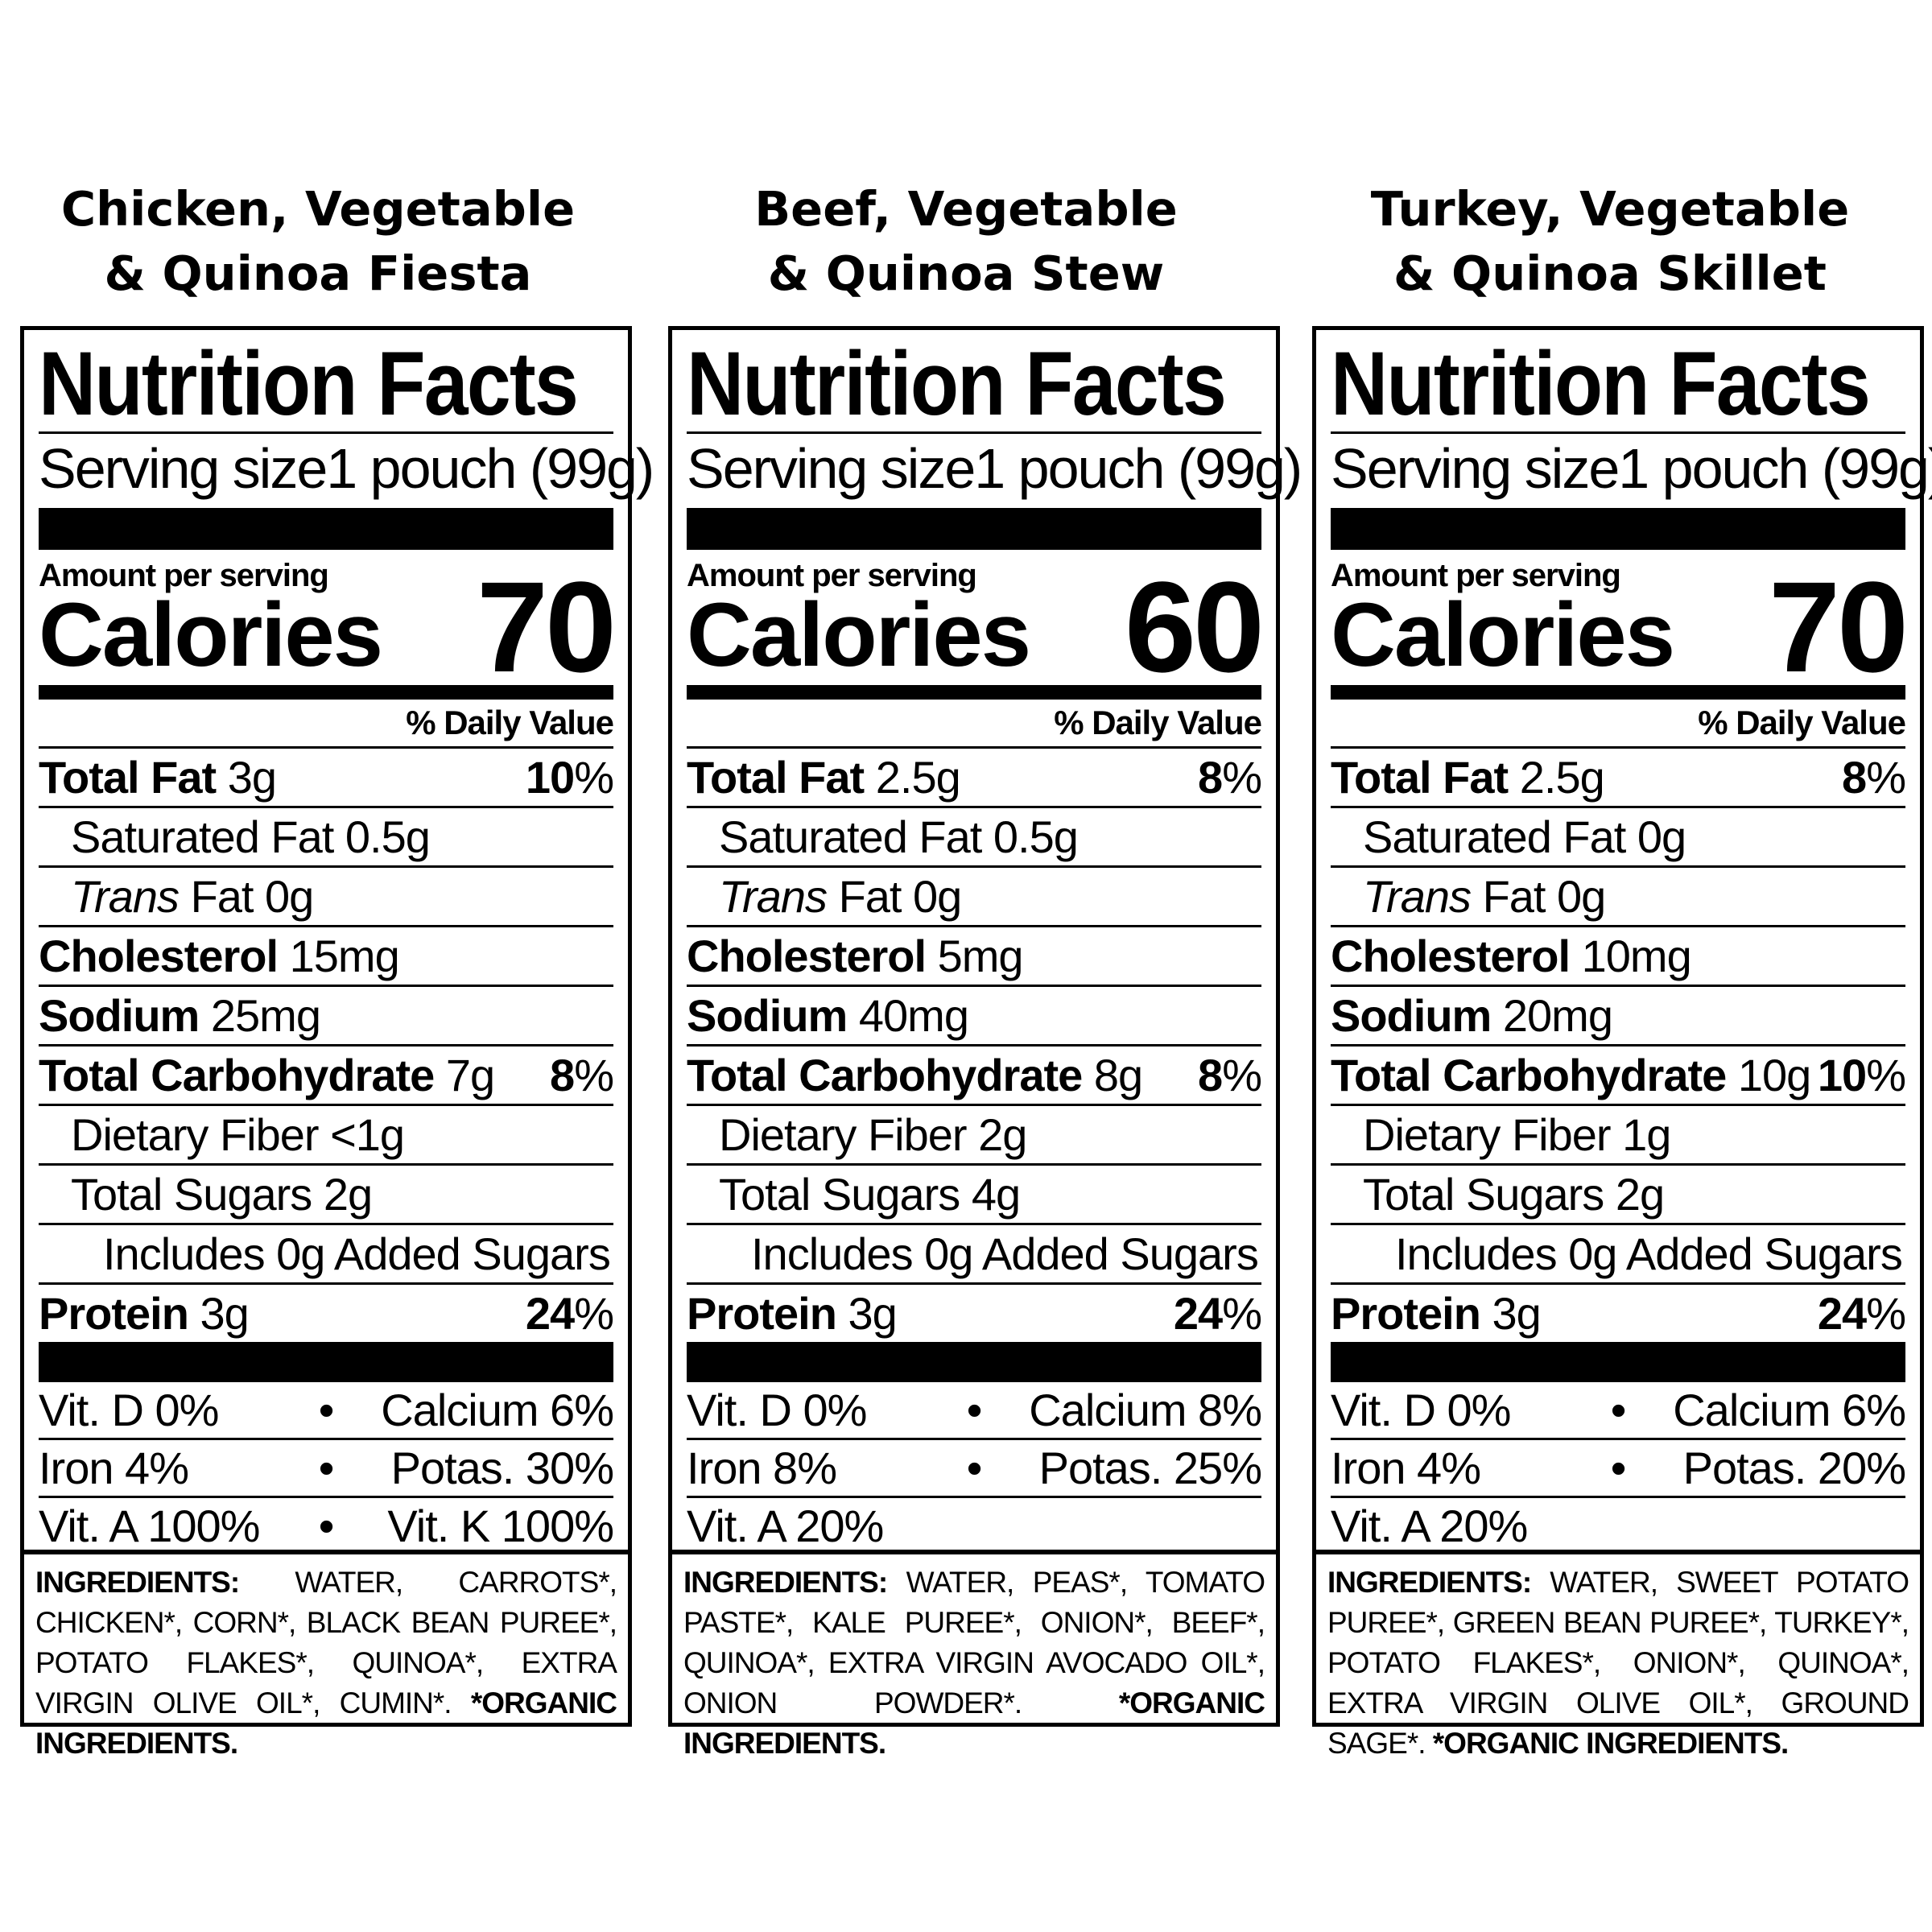 This screenshot has width=1932, height=1932. I want to click on vitamin-row-1: Vit. D 0% • Calcium 6%, so click(326, 1411).